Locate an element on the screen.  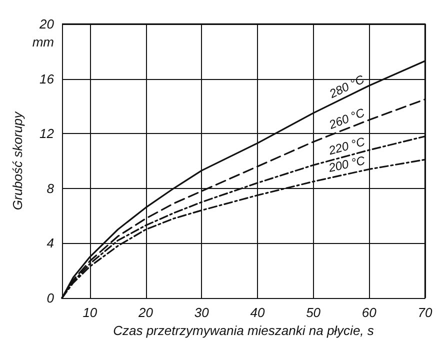
y-tick-label: 12 is located at coordinates (47, 134).